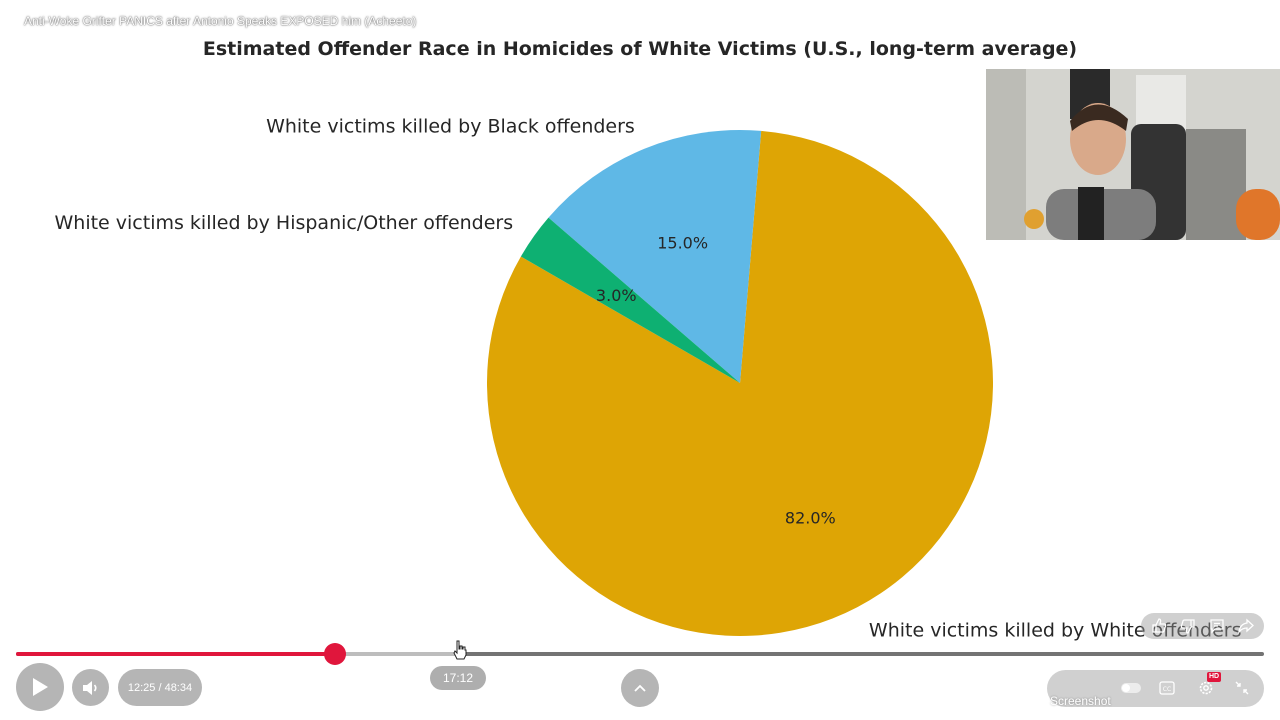  I want to click on pie-slice-white-victims-killed-by-hispanic-other-offenders, so click(630, 300).